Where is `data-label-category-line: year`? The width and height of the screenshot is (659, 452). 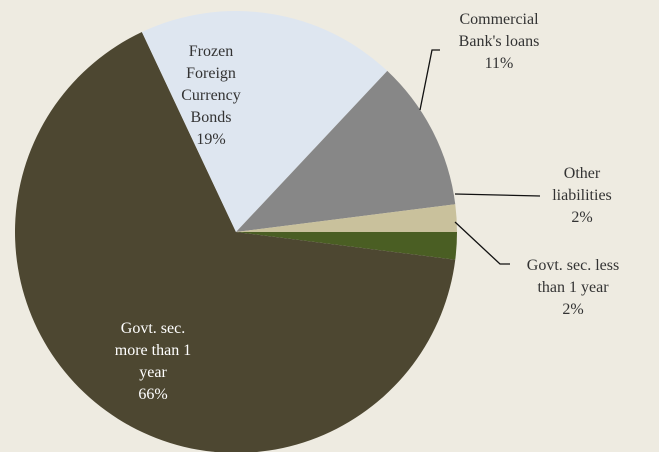
data-label-category-line: year is located at coordinates (153, 372).